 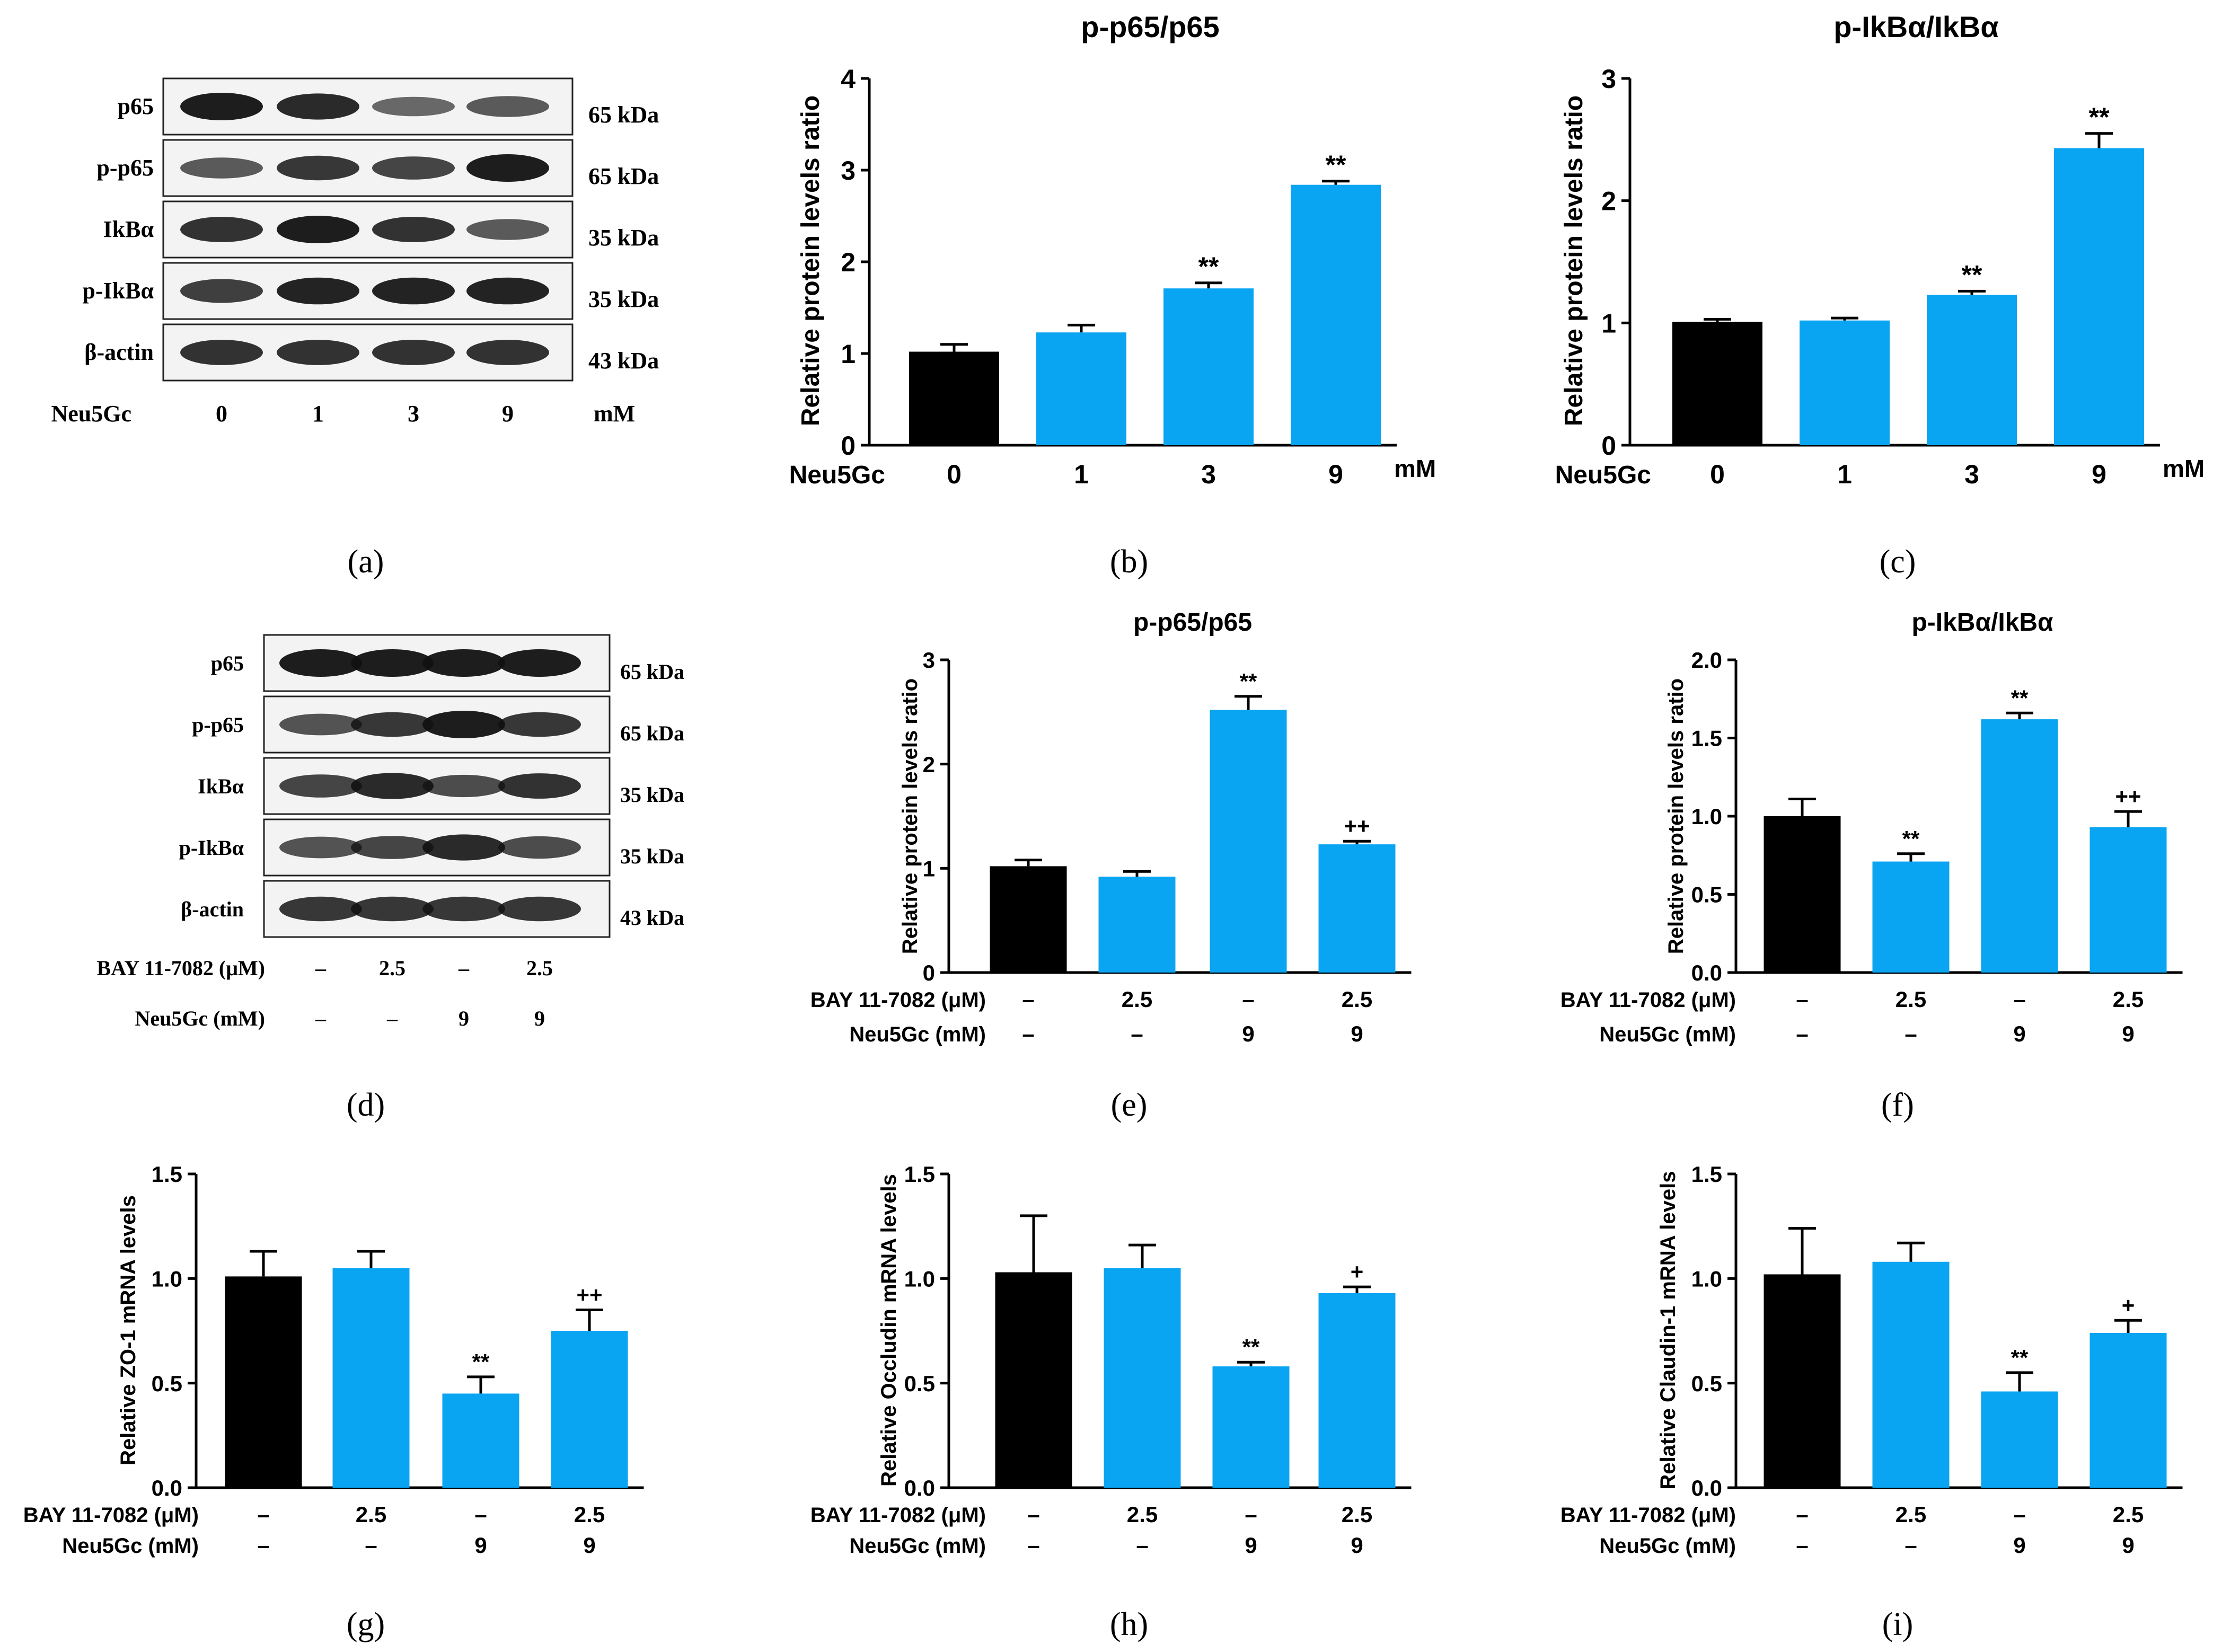 I want to click on panel-letter: (a), so click(x=366, y=562).